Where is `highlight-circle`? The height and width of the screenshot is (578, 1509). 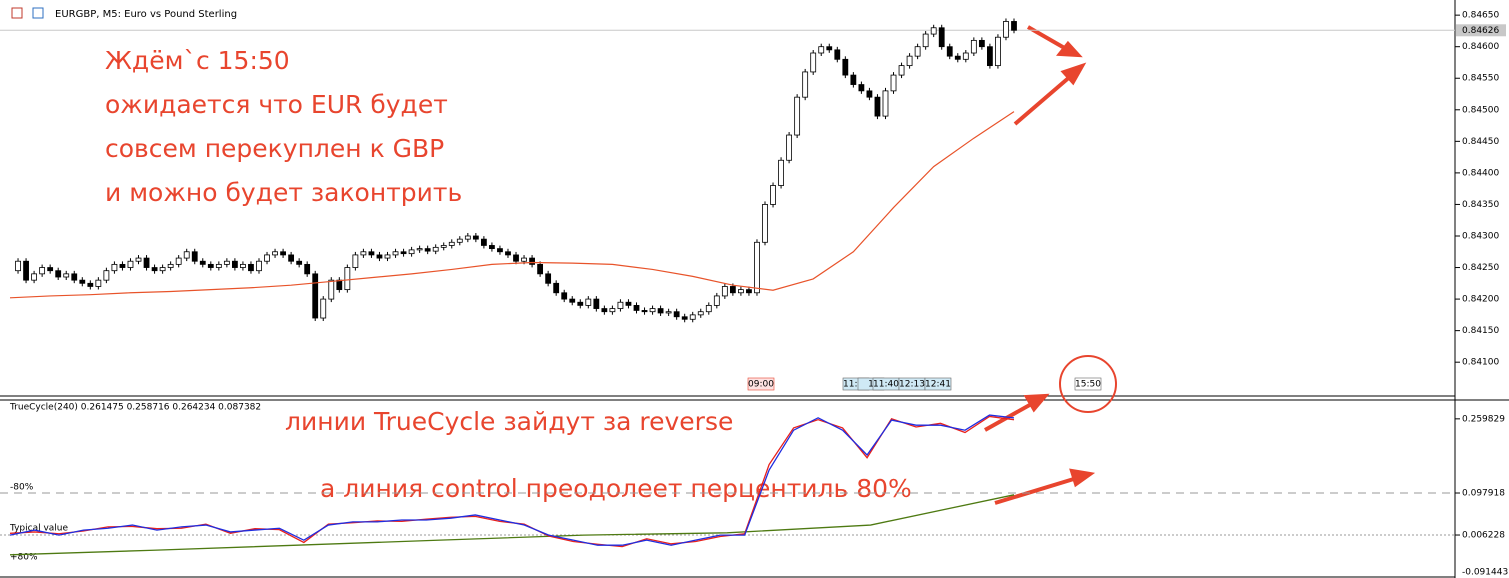 highlight-circle is located at coordinates (1088, 384).